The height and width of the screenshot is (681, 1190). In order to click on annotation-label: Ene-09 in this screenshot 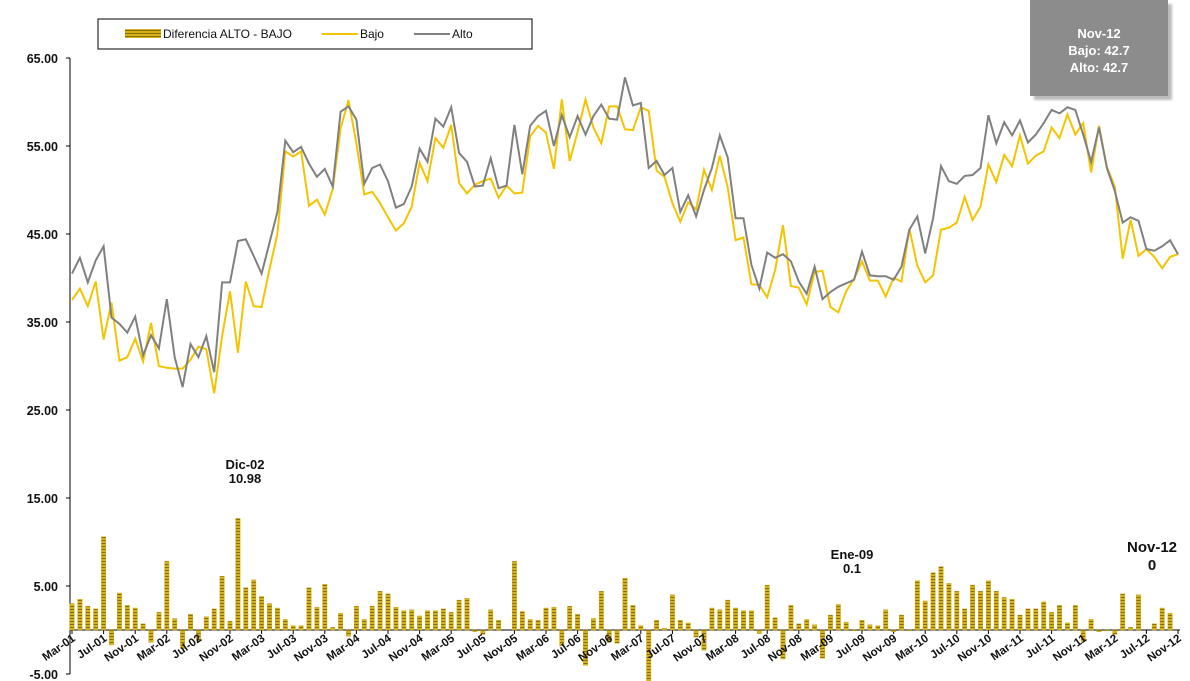, I will do `click(852, 554)`.